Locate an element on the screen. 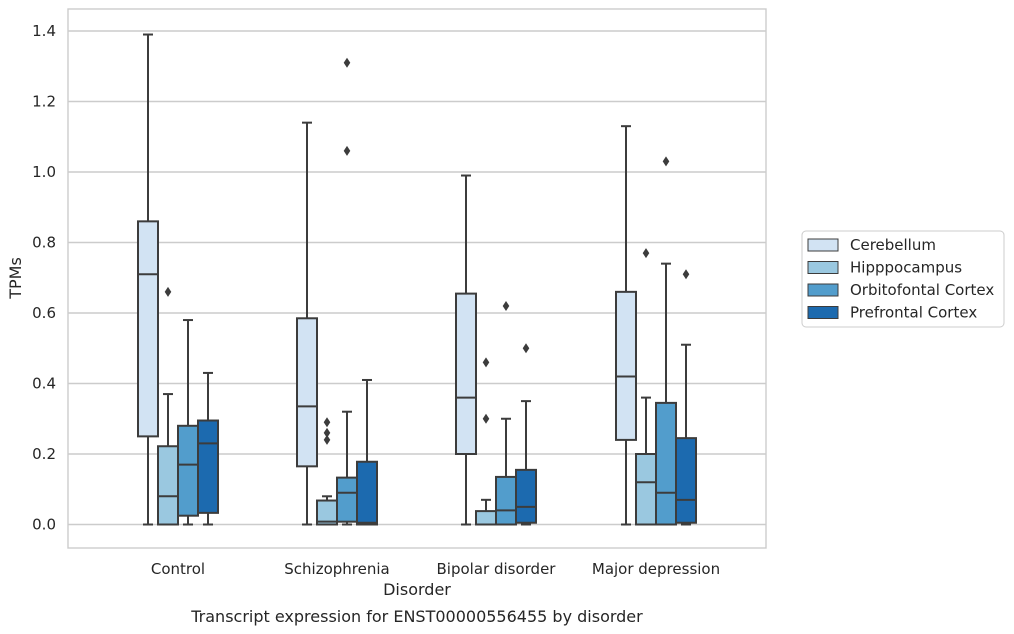  y-tick-label: 1.2 is located at coordinates (44, 102).